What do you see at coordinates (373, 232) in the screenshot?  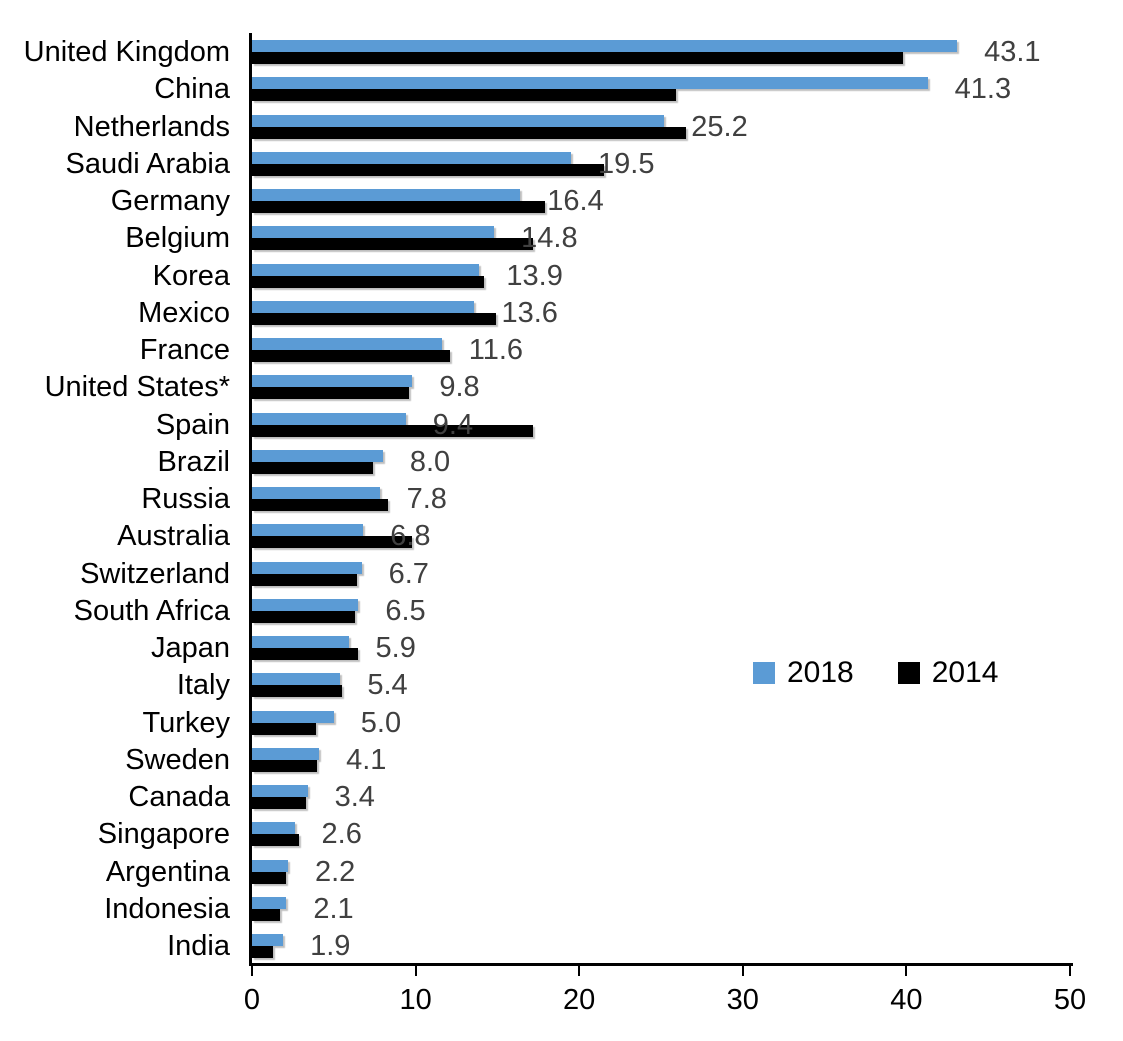 I see `bar-2018-belgium` at bounding box center [373, 232].